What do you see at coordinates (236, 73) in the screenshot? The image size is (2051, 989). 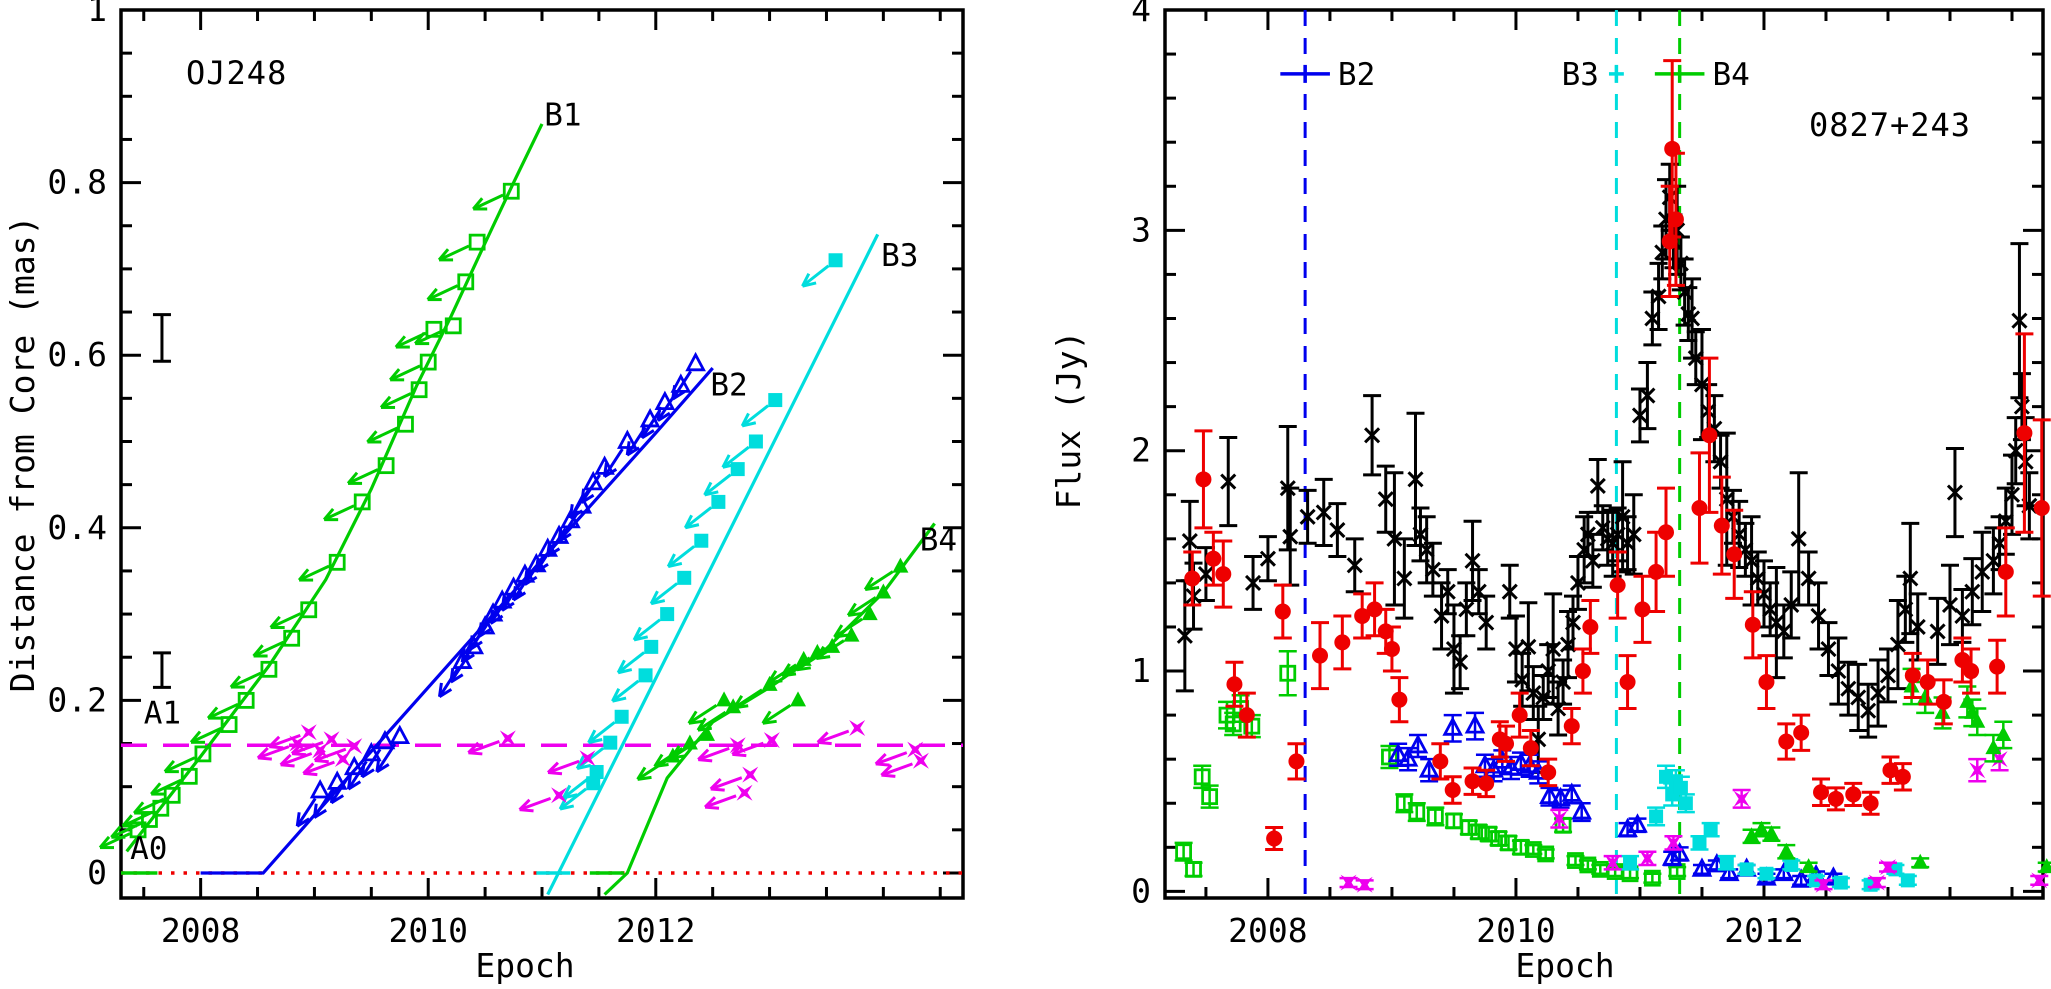 I see `left-panel-title: OJ248` at bounding box center [236, 73].